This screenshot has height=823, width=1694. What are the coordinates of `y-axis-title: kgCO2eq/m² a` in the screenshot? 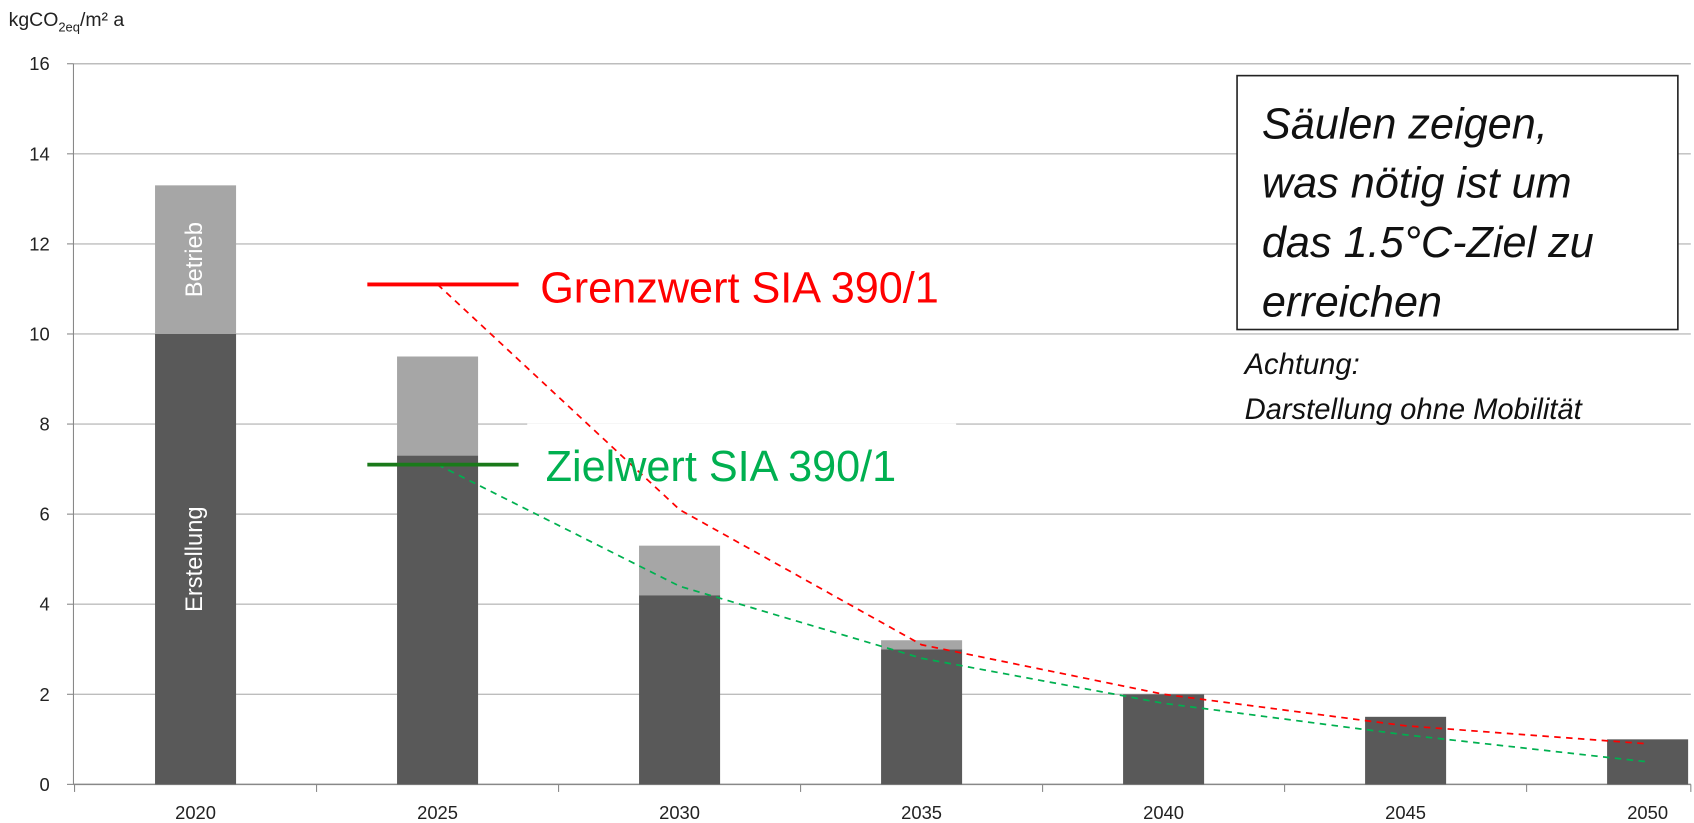 It's located at (67, 21).